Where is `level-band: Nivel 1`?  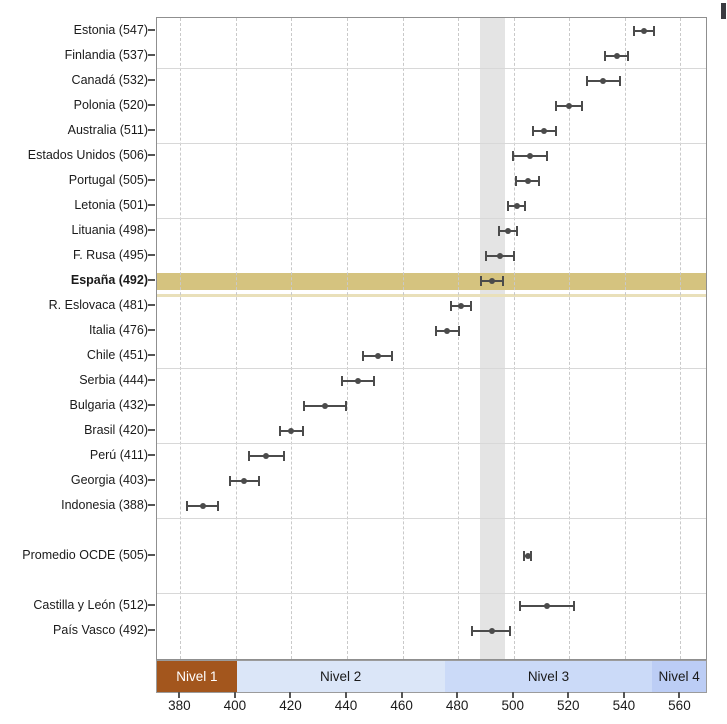 level-band: Nivel 1 is located at coordinates (197, 676).